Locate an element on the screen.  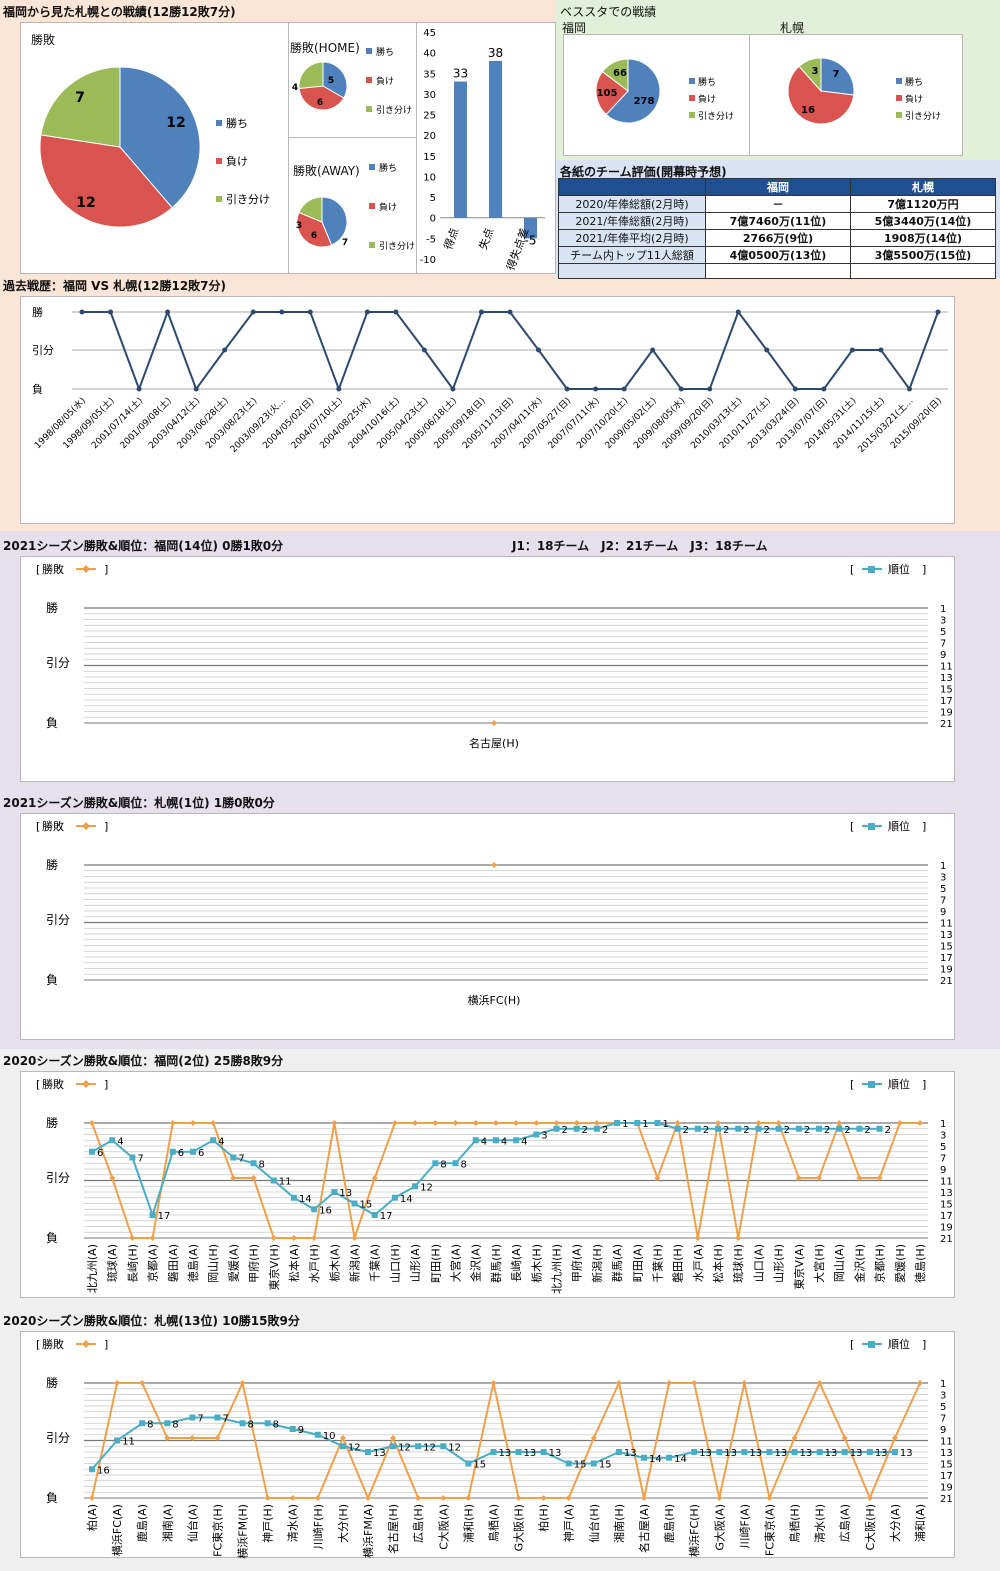
x-tick-label: 新潟(A) is located at coordinates (355, 1263).